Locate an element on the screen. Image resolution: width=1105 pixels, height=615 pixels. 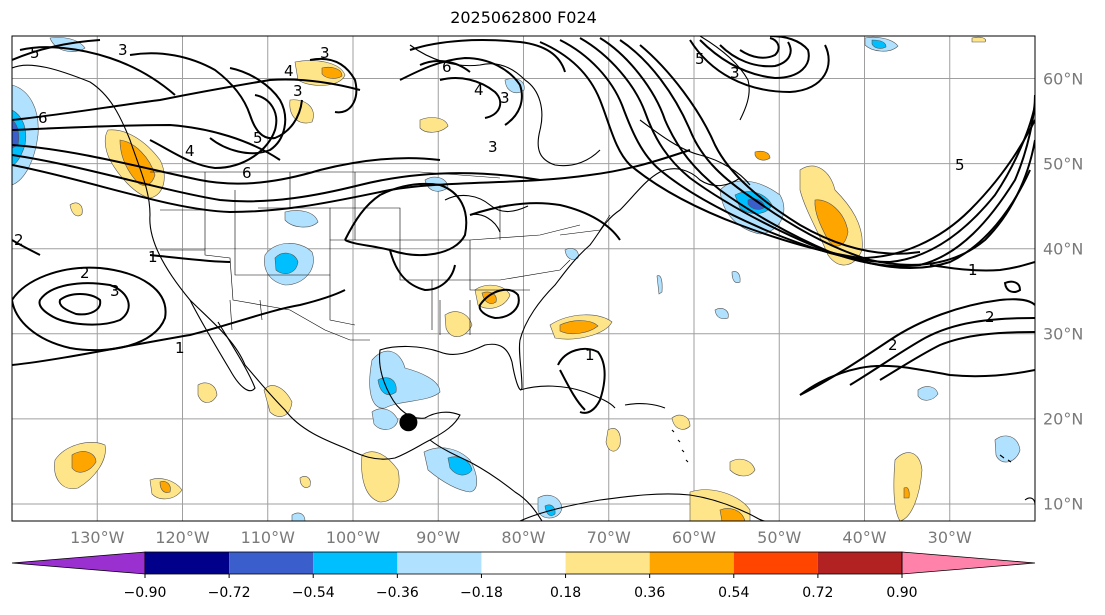
longitude-label: 70°W is located at coordinates (608, 537).